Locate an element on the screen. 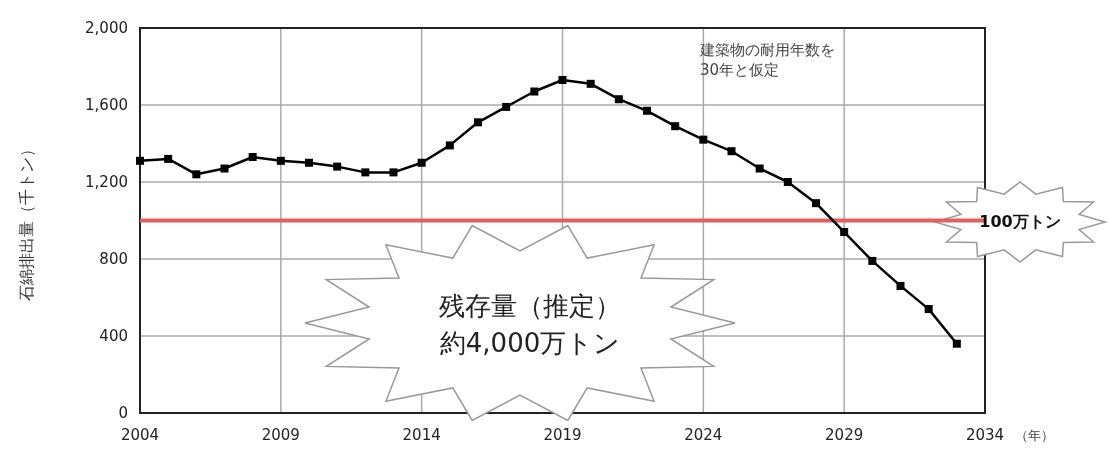 The height and width of the screenshot is (471, 1108). annotation: 残存量（推定） is located at coordinates (530, 306).